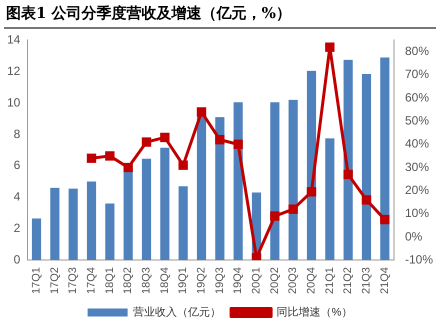  I want to click on y2-tick-label: 80%, so click(417, 51).